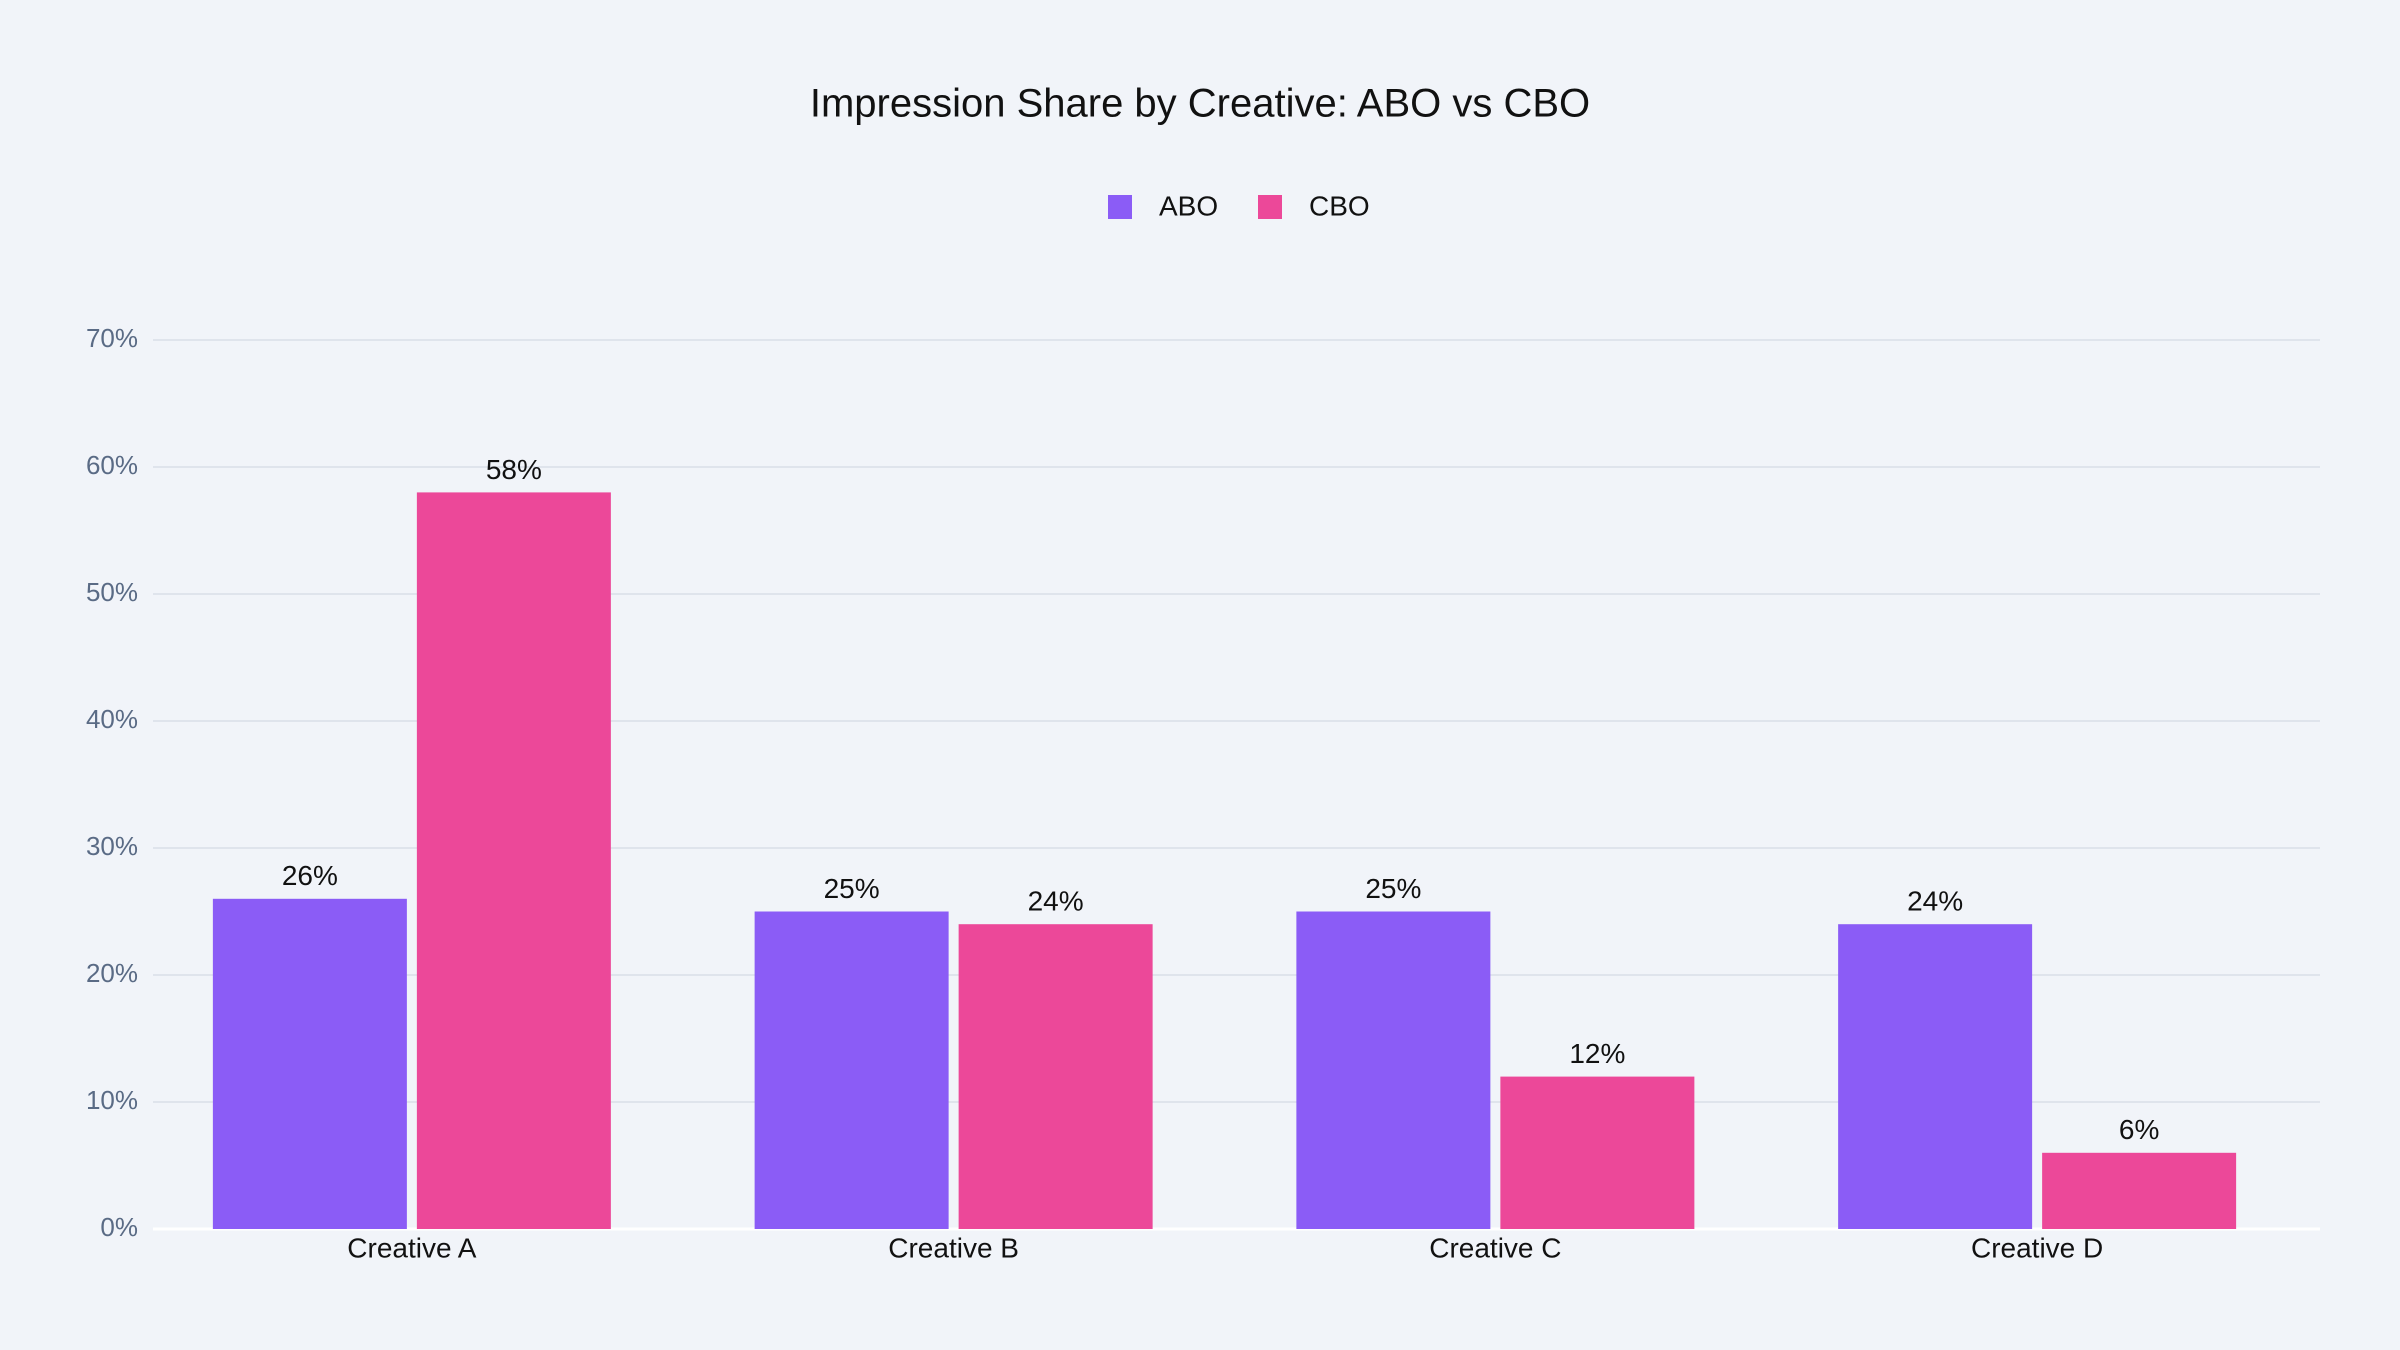 The height and width of the screenshot is (1350, 2400). Describe the element at coordinates (1200, 104) in the screenshot. I see `chart-title: Impression Share by Creative: ABO vs CBO` at that location.